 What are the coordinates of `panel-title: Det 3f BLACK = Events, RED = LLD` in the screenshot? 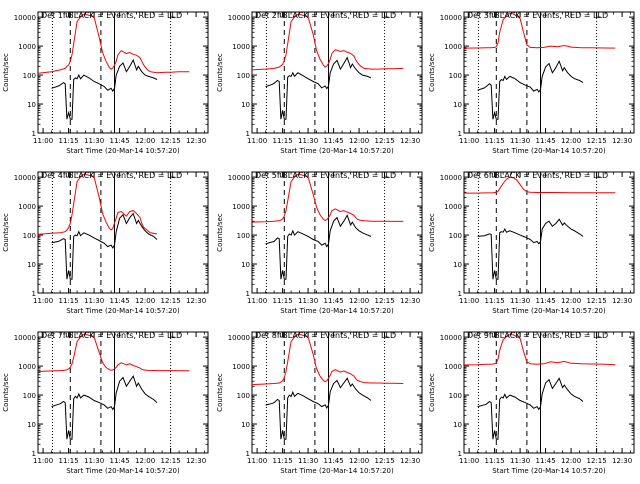 It's located at (537, 15).